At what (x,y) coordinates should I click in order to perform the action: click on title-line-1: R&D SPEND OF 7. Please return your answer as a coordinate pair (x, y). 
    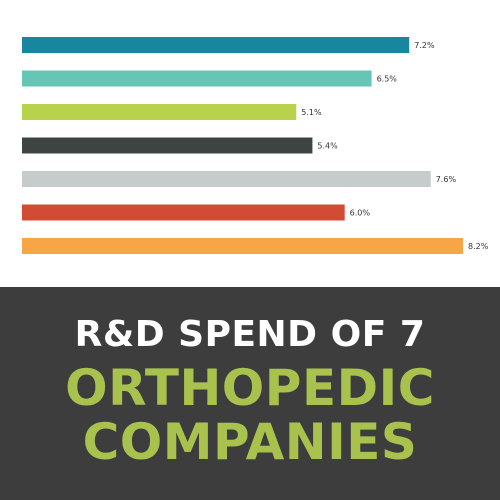
    Looking at the image, I should click on (250, 334).